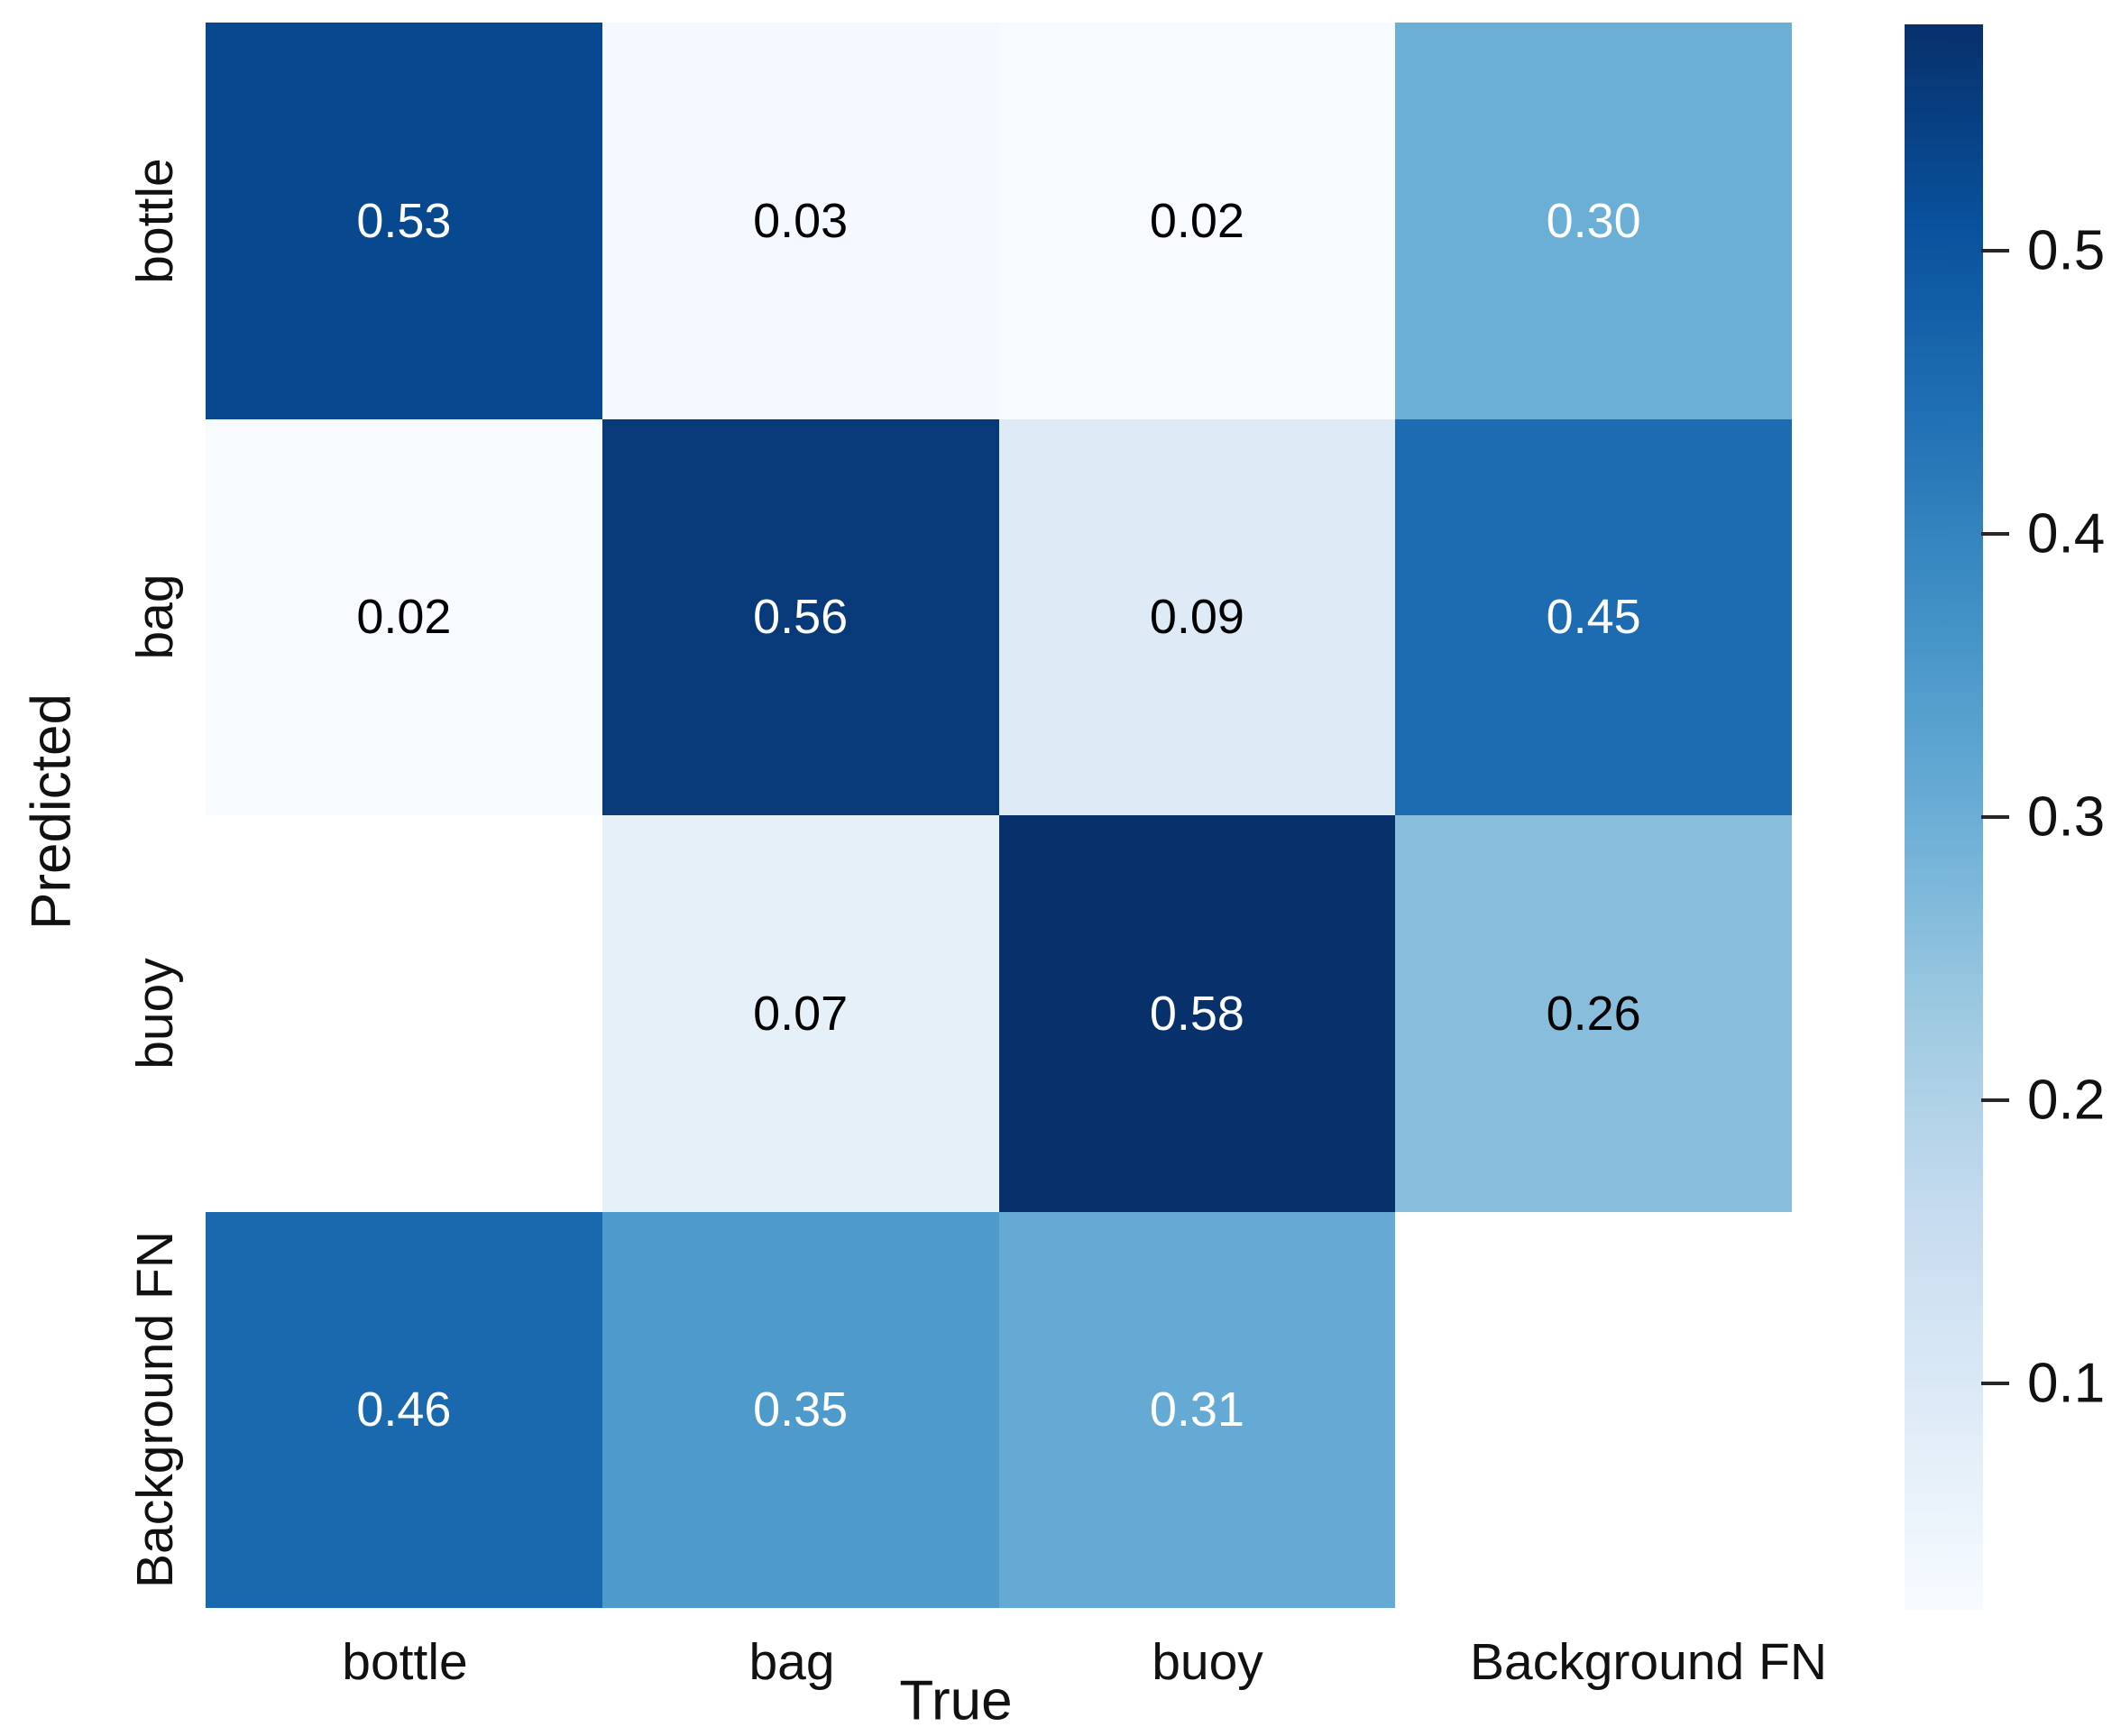  I want to click on cell-value: 0.58, so click(1196, 1014).